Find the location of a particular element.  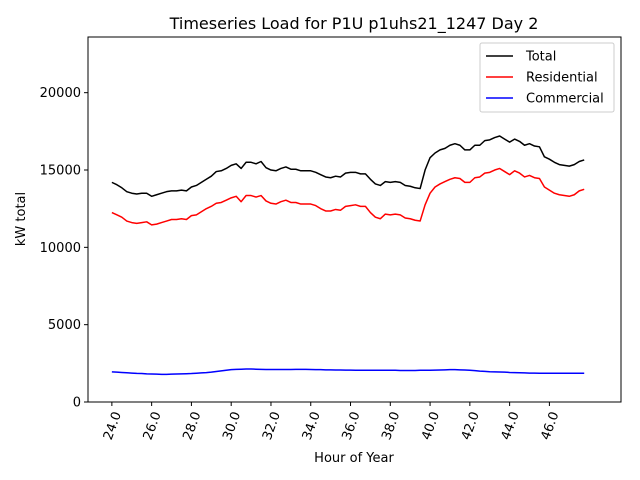

legend-box is located at coordinates (547, 77).